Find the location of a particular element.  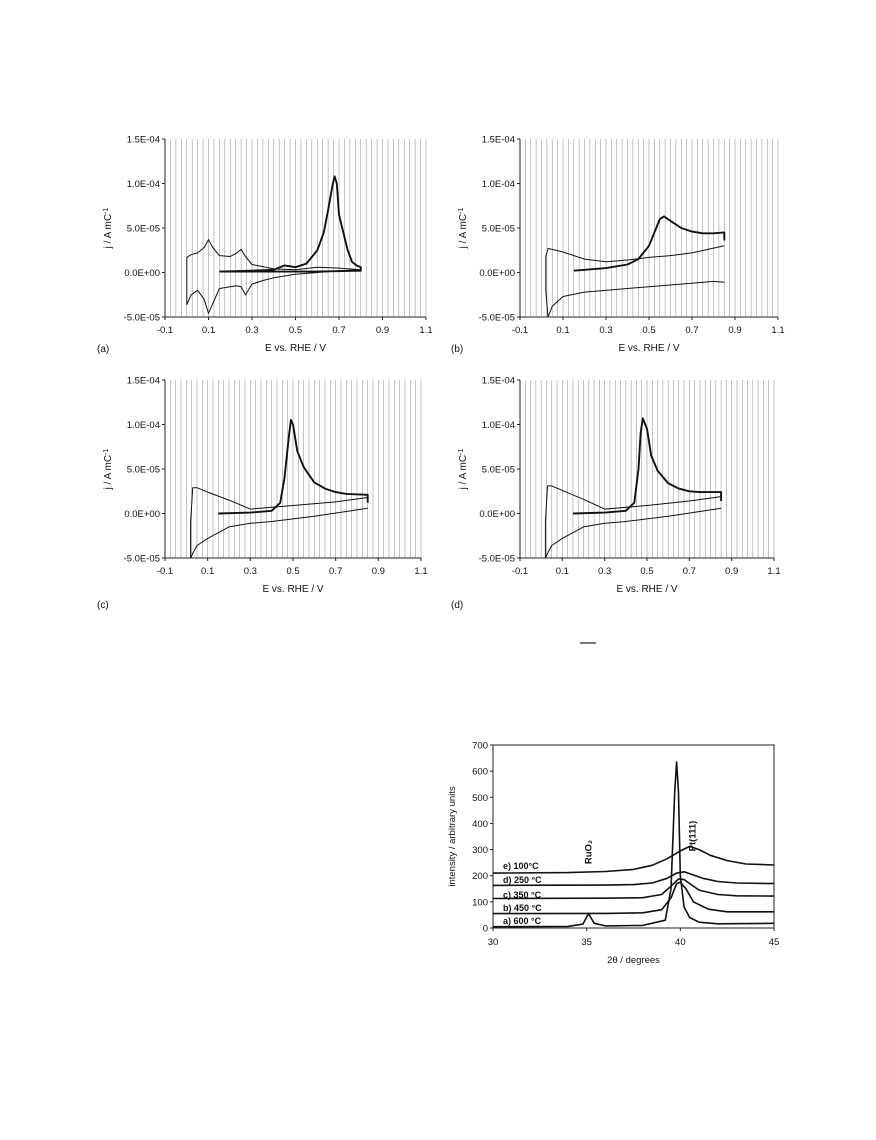

y-tick-label: 100 is located at coordinates (480, 902).